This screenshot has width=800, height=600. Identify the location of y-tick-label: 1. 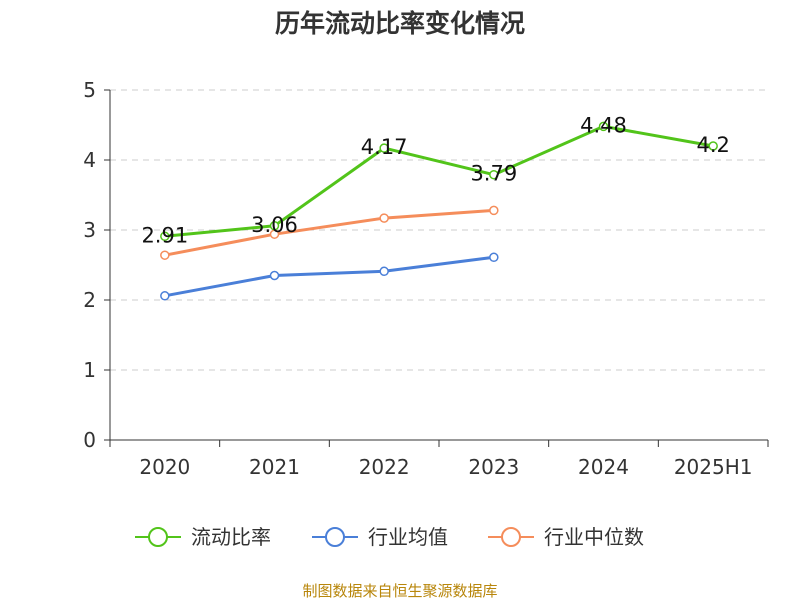
(89, 370).